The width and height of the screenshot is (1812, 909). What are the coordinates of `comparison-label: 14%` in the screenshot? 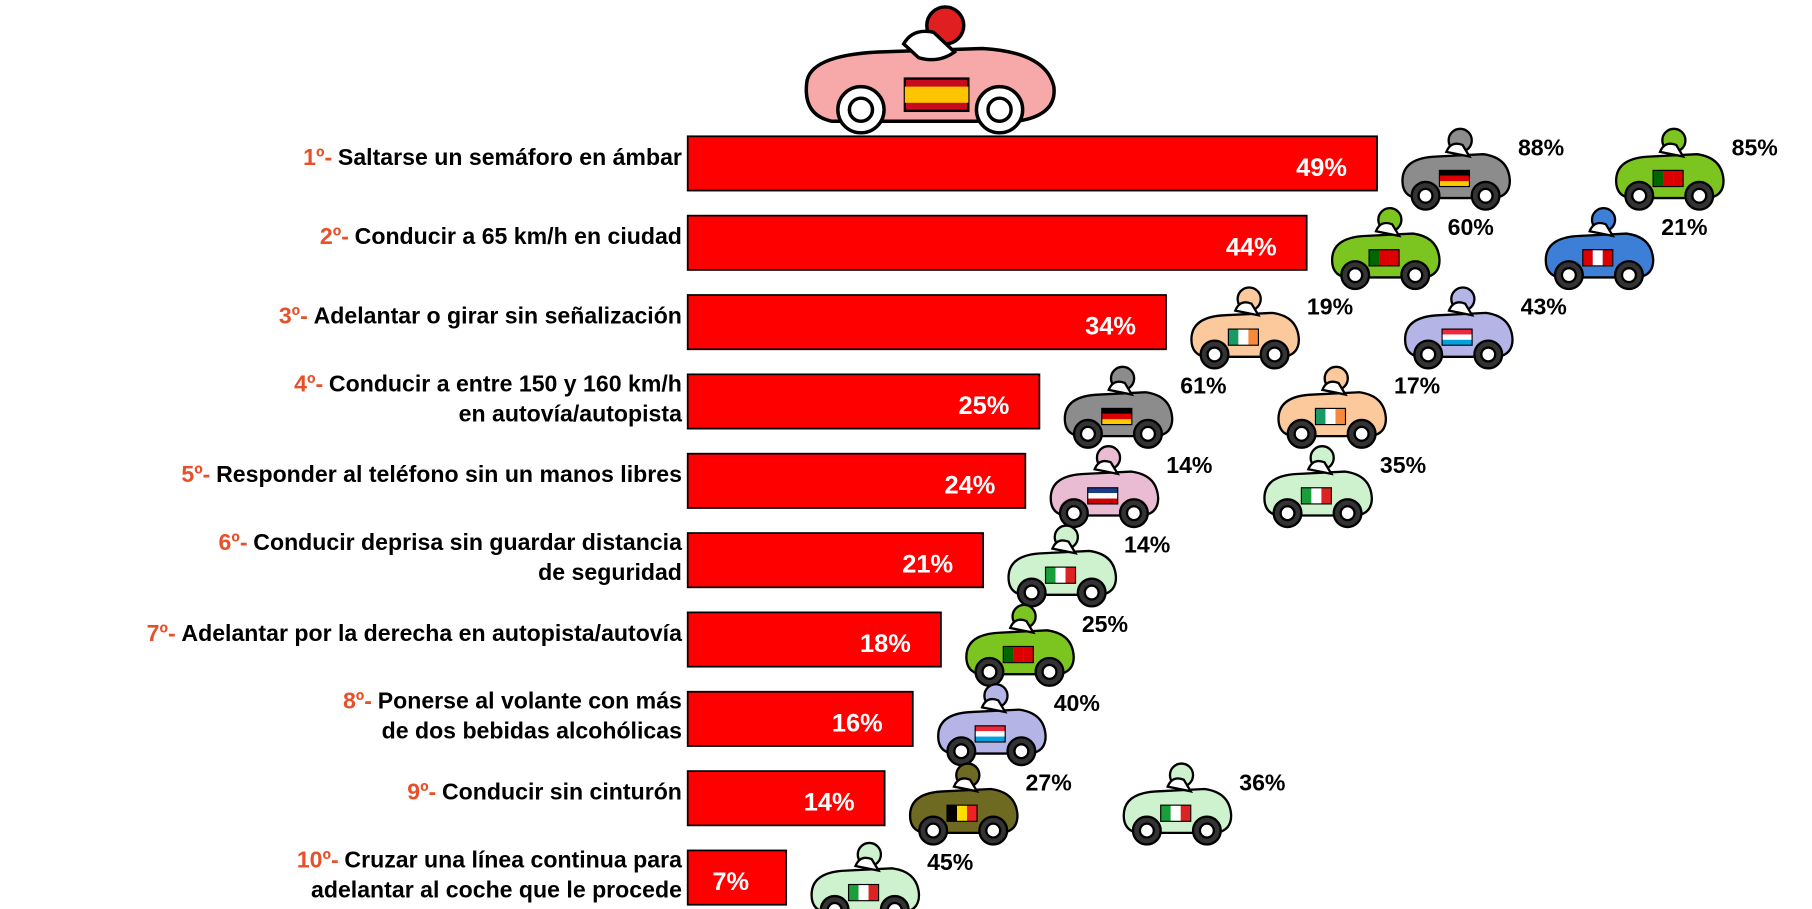 It's located at (1147, 544).